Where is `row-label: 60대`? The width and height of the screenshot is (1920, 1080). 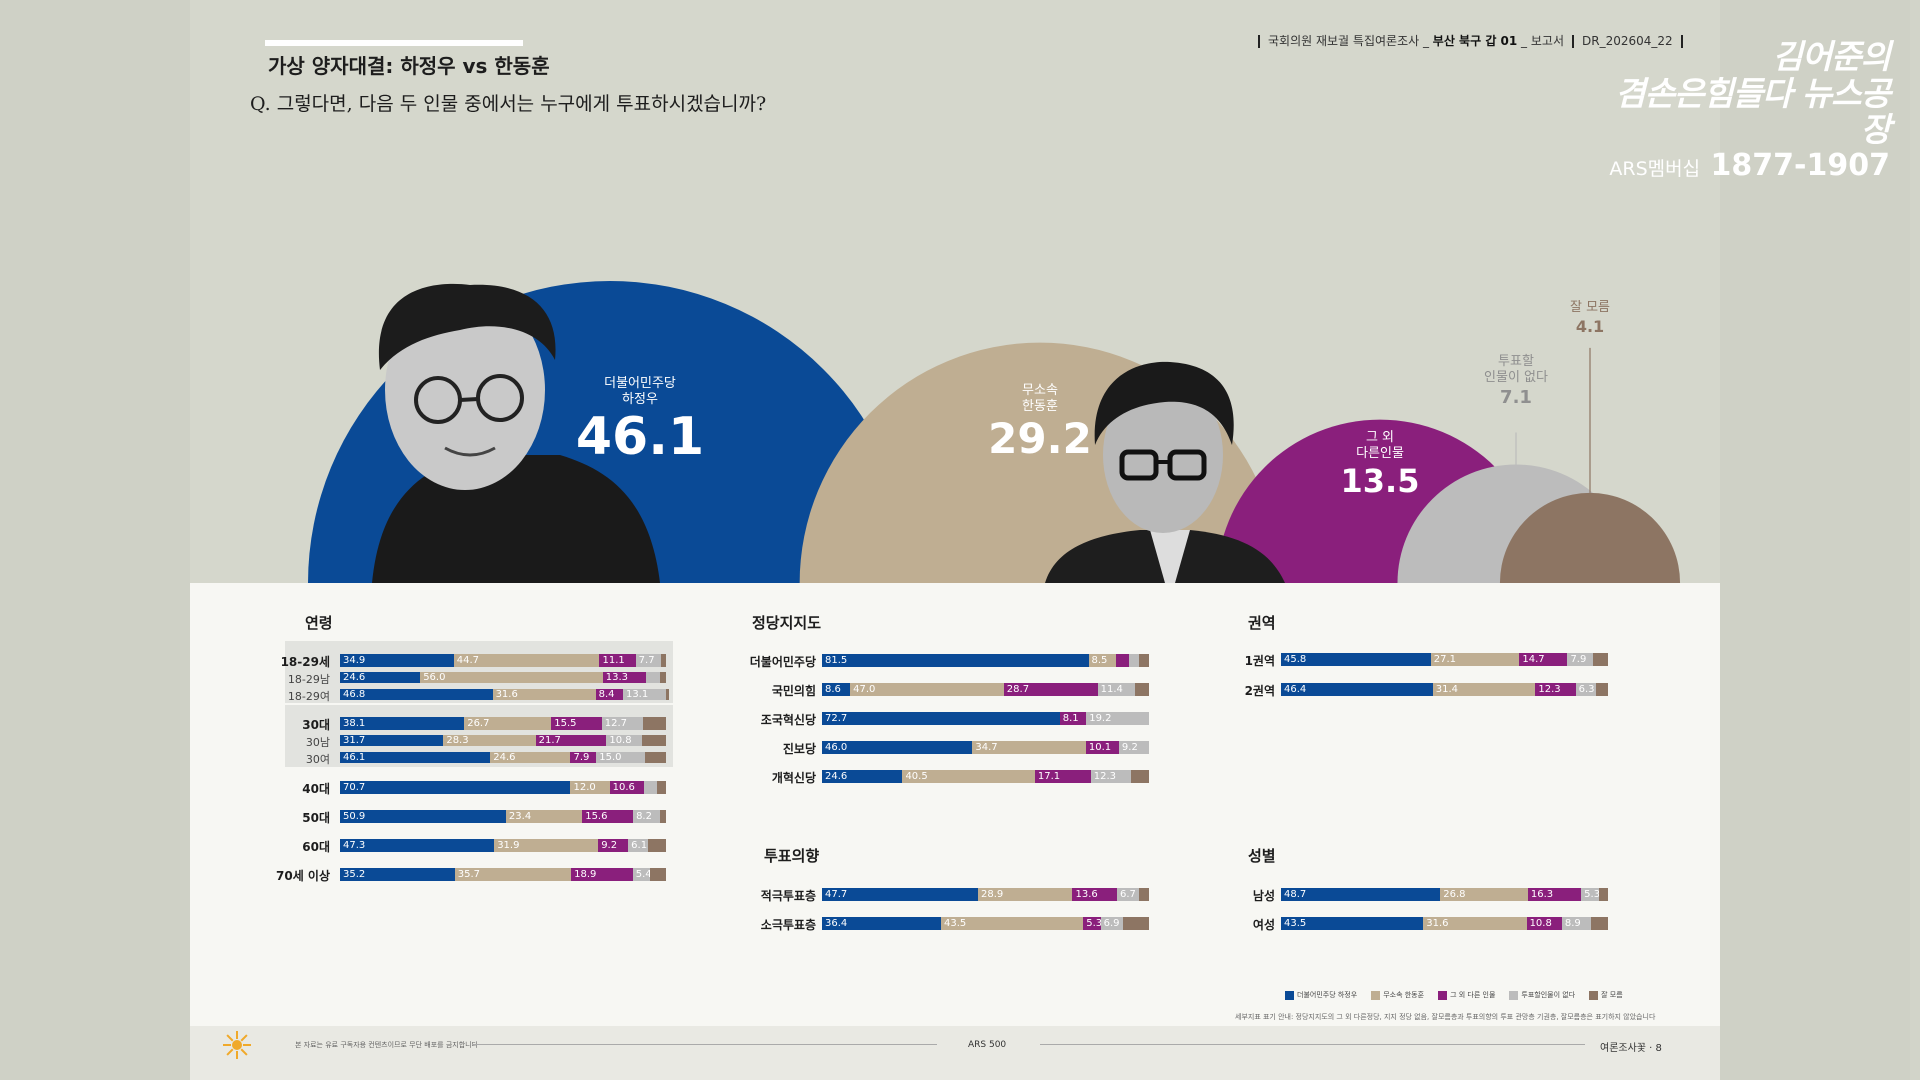
row-label: 60대 is located at coordinates (316, 847).